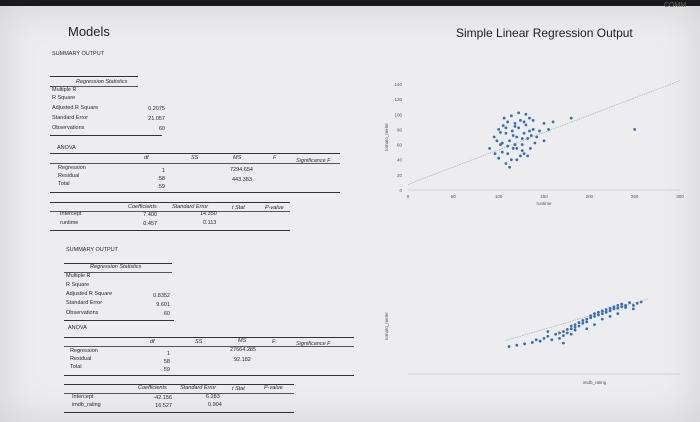  Describe the element at coordinates (69, 223) in the screenshot. I see `coef-row-label: runtime` at that location.